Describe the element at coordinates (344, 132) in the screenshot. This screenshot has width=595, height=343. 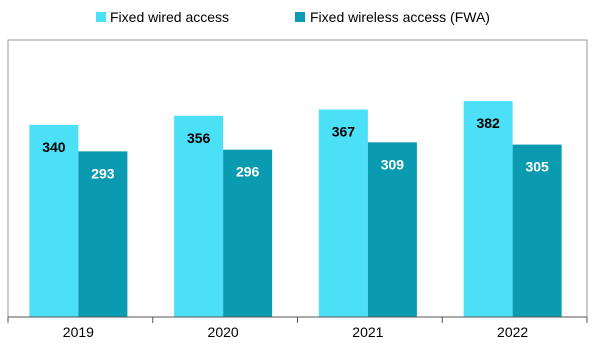
I see `data-label: 367` at that location.